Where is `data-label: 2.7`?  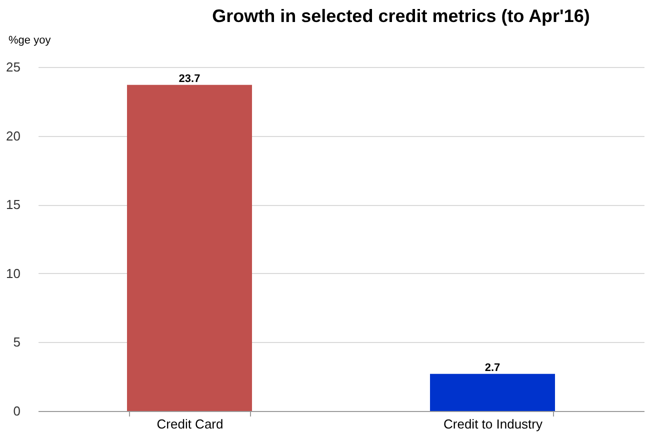
data-label: 2.7 is located at coordinates (492, 368).